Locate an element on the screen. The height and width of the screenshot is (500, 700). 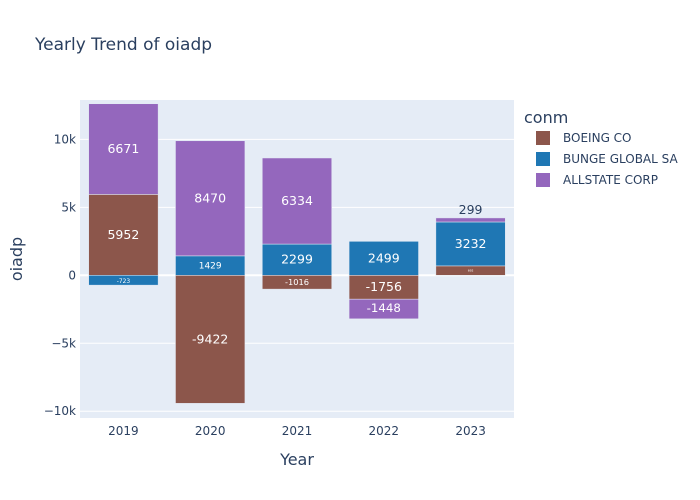
data-label: -9422 is located at coordinates (210, 338).